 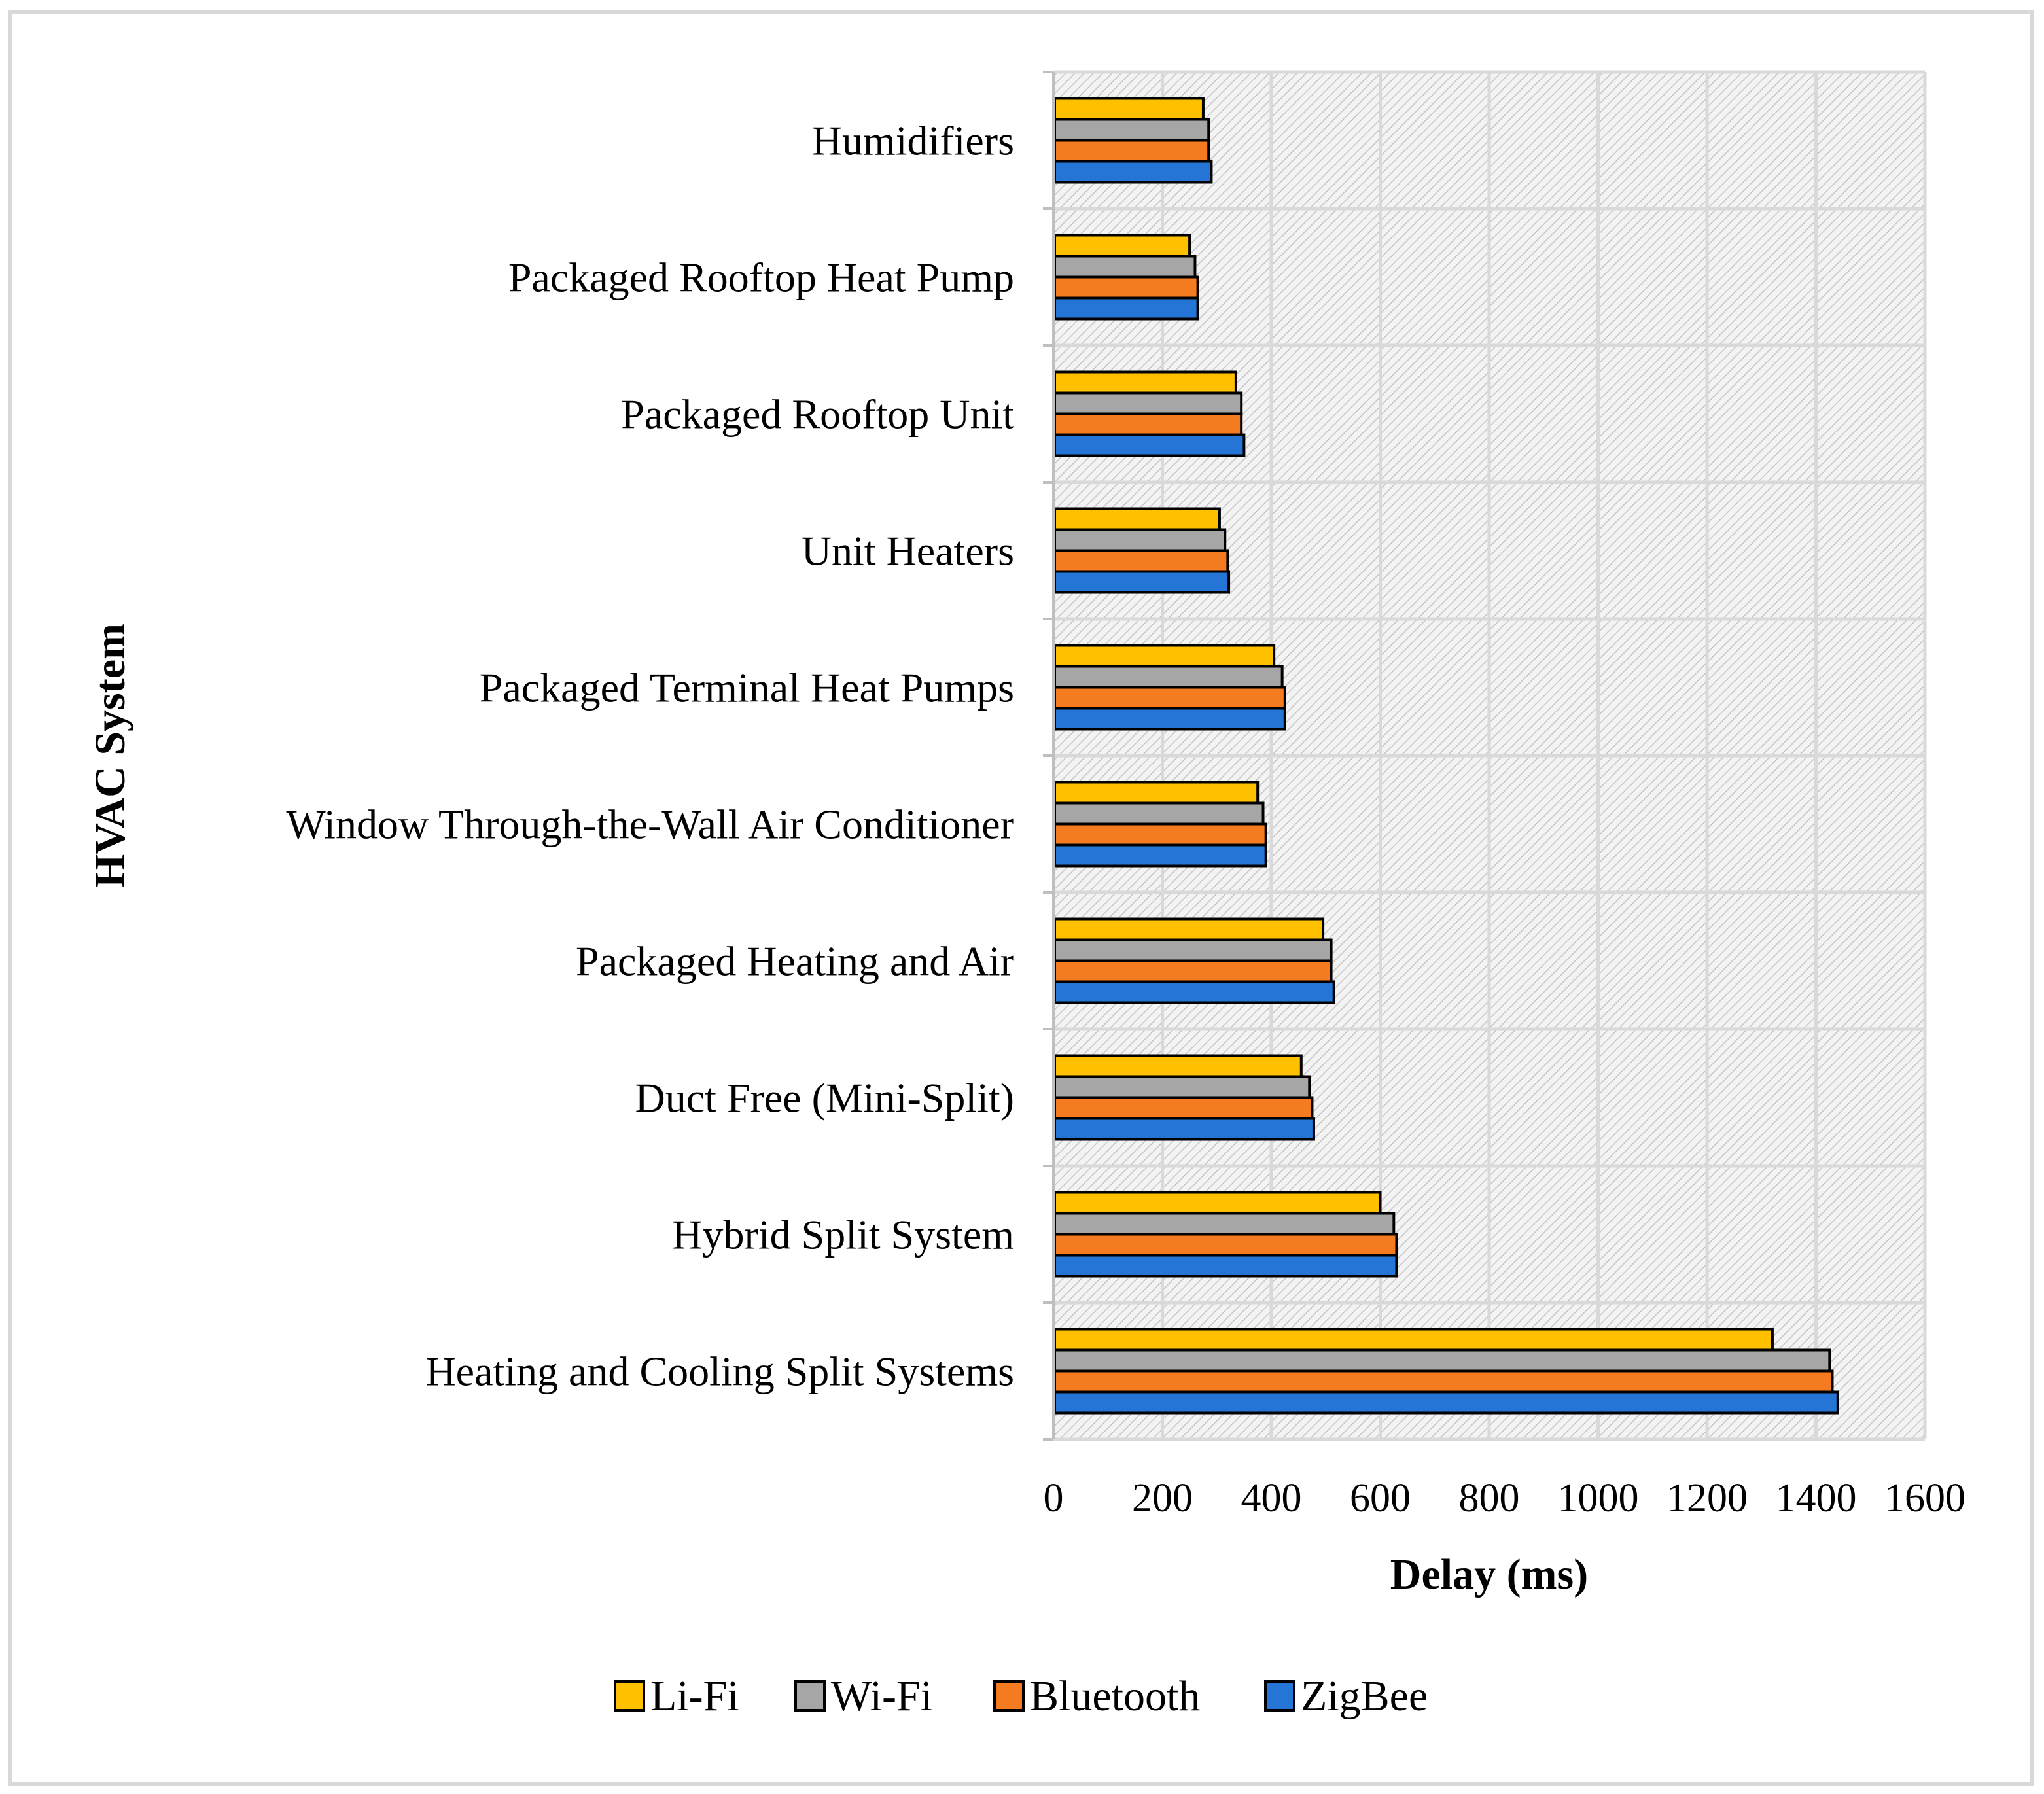 What do you see at coordinates (817, 415) in the screenshot?
I see `category-label: Packaged Rooftop Unit` at bounding box center [817, 415].